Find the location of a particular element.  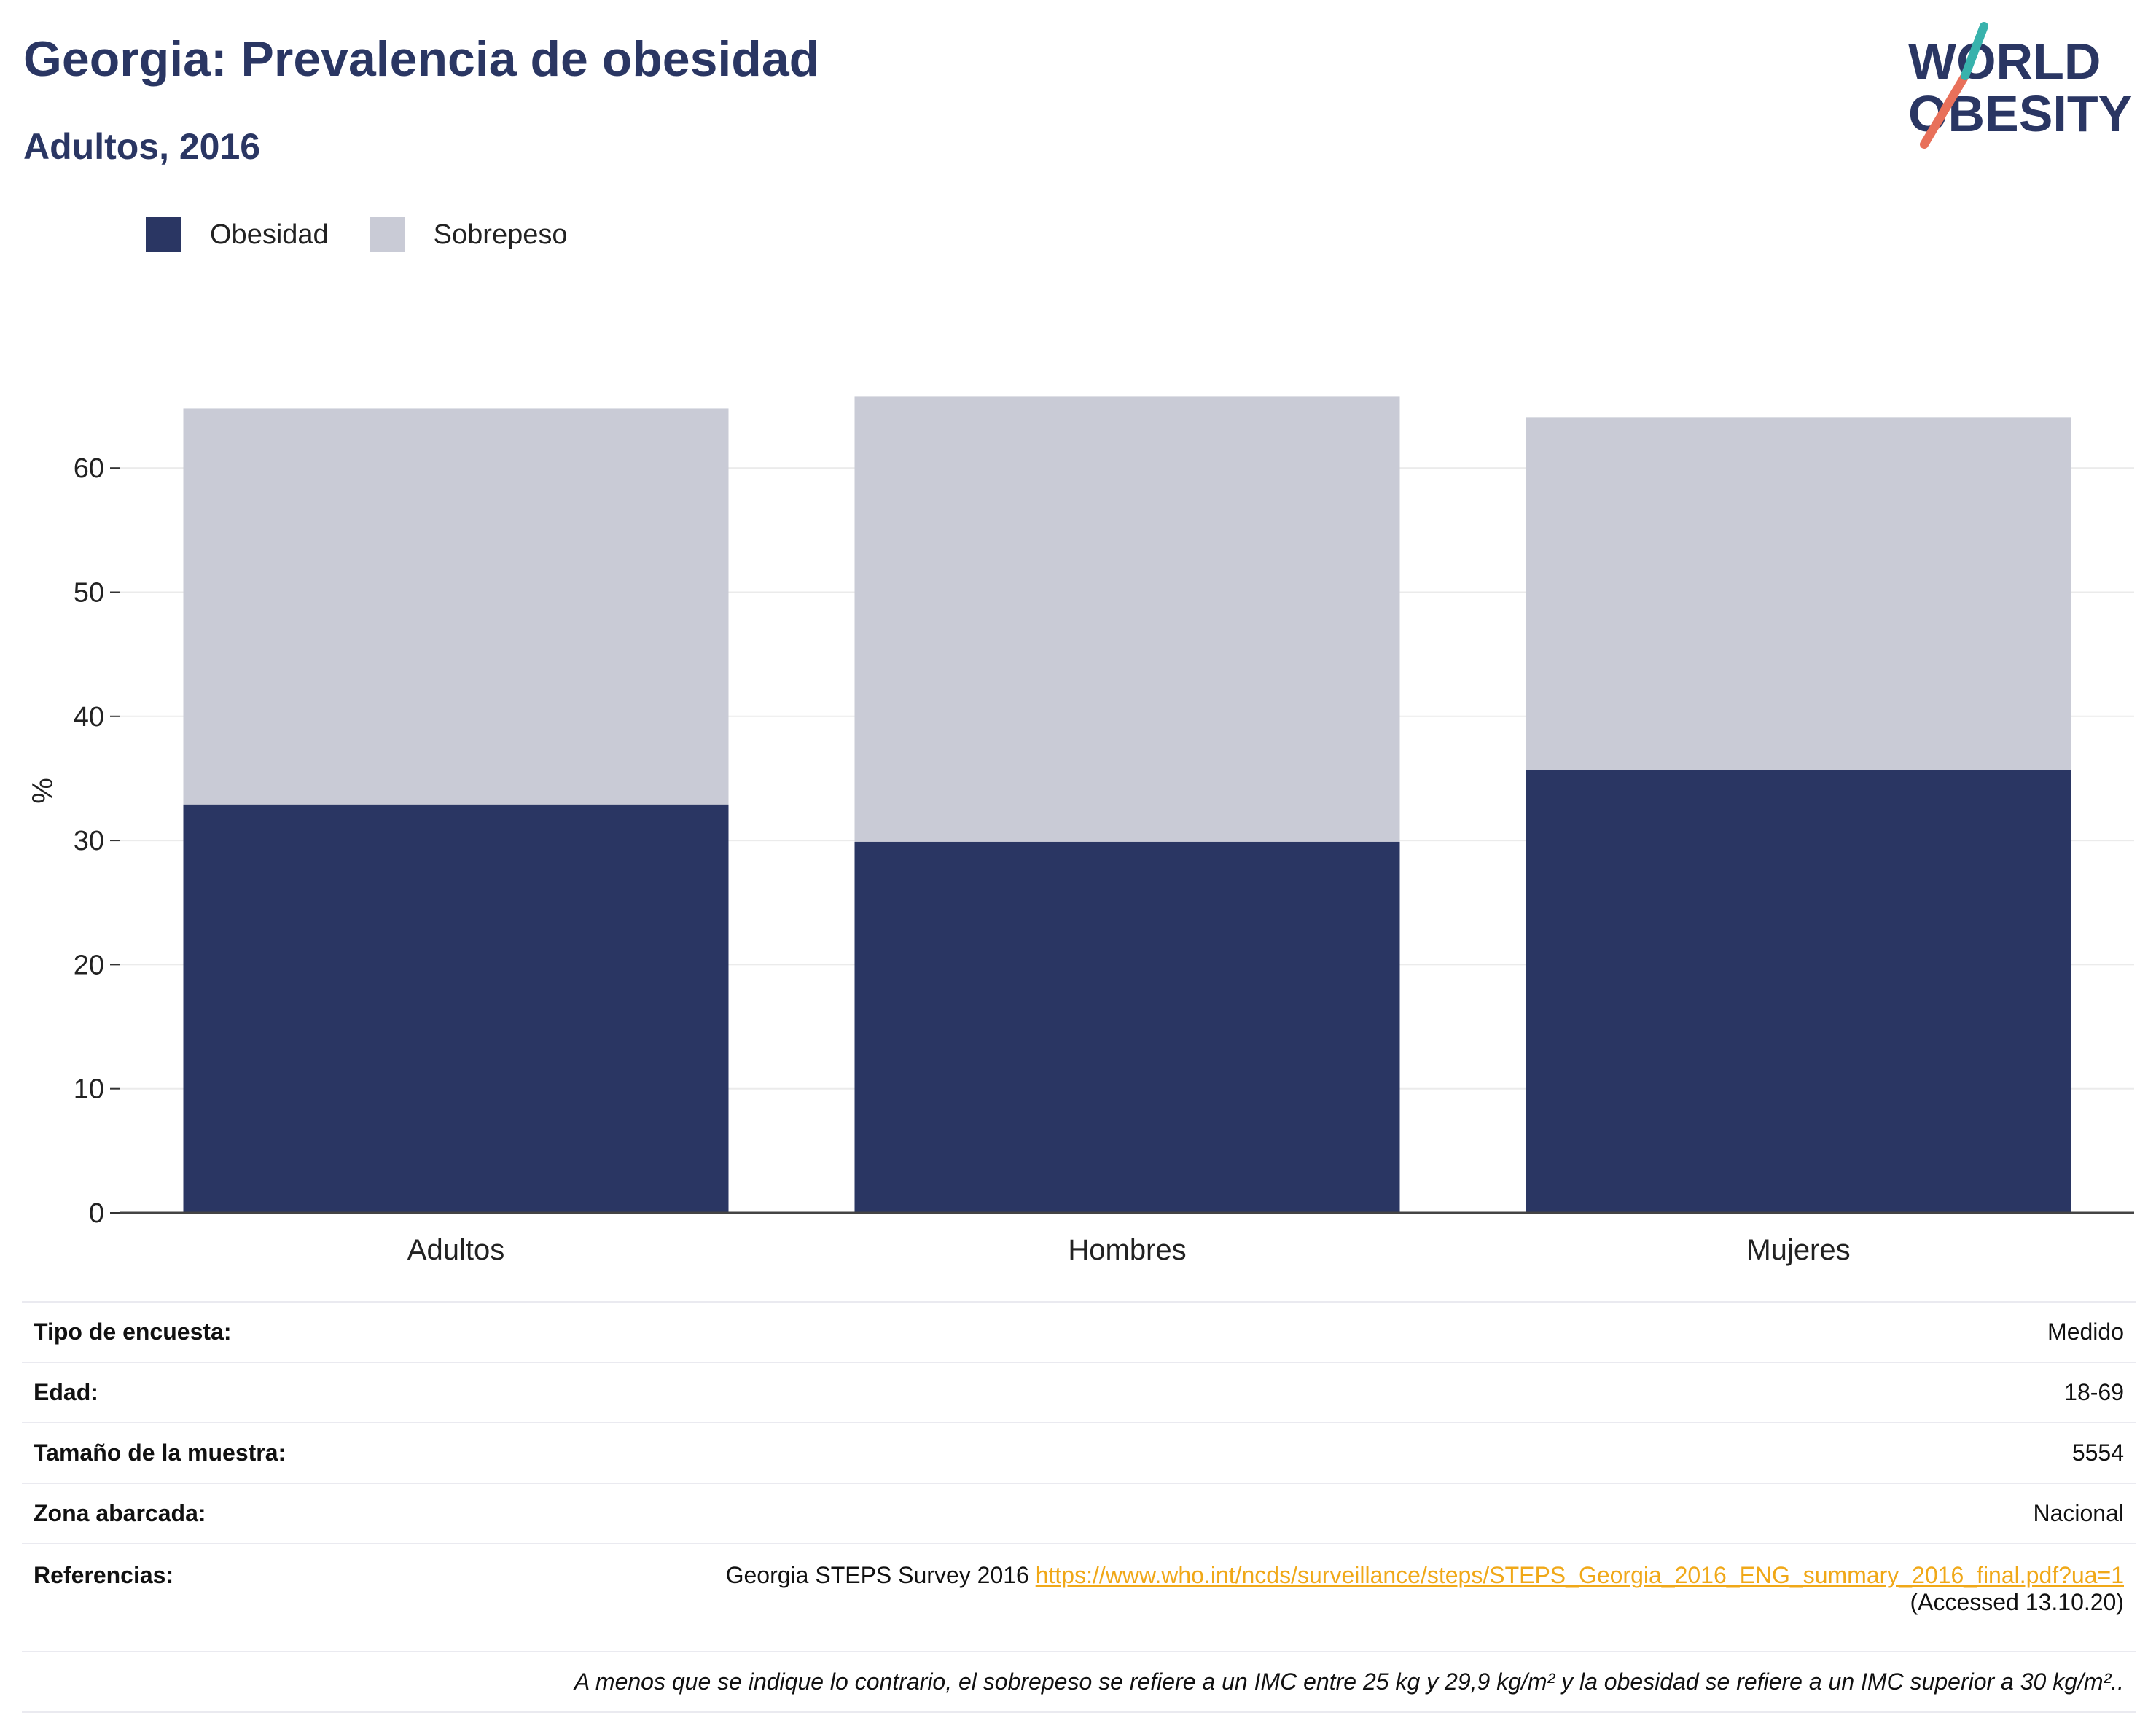

y-axis-label: % is located at coordinates (43, 791).